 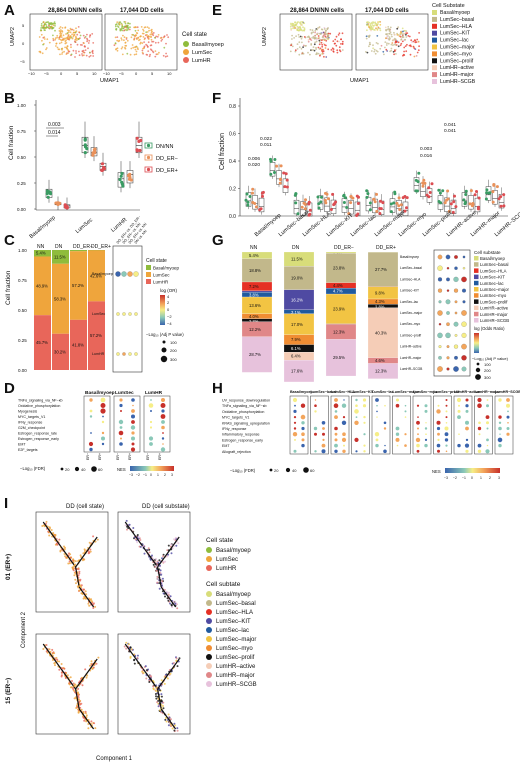 What do you see at coordinates (100, 469) in the screenshot?
I see `size-key-label: 60` at bounding box center [100, 469].